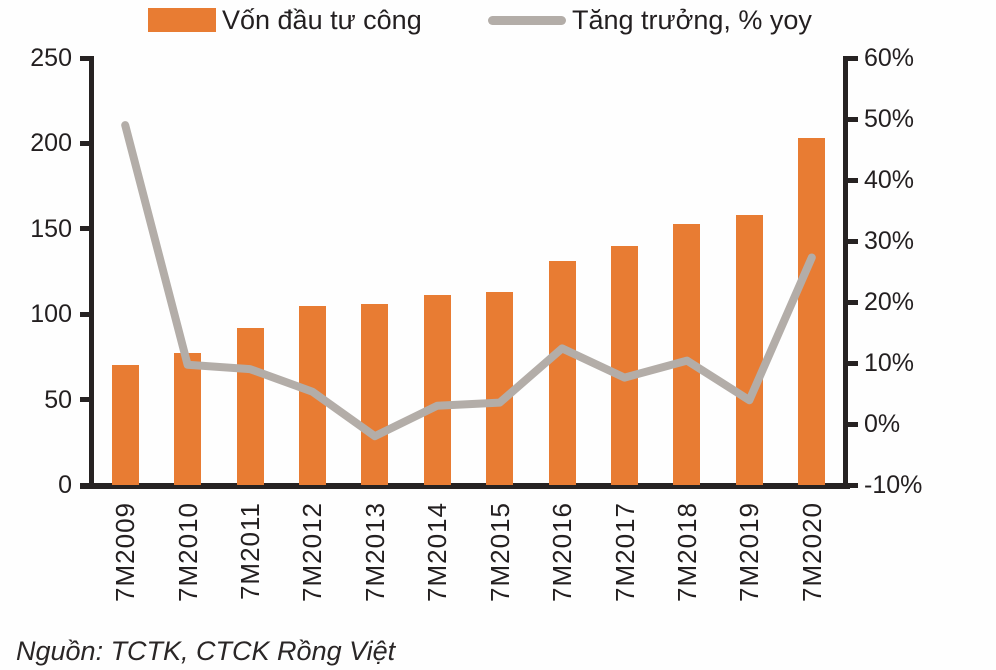 This screenshot has height=670, width=996. I want to click on y-axis-right-label: 40%, so click(889, 180).